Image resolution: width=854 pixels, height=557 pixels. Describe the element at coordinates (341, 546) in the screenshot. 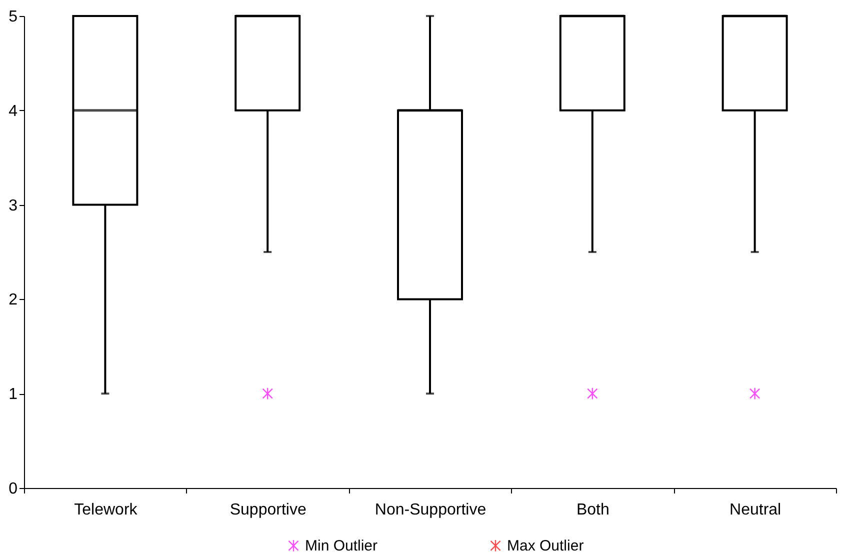

I see `legend-label: Min Outlier` at that location.